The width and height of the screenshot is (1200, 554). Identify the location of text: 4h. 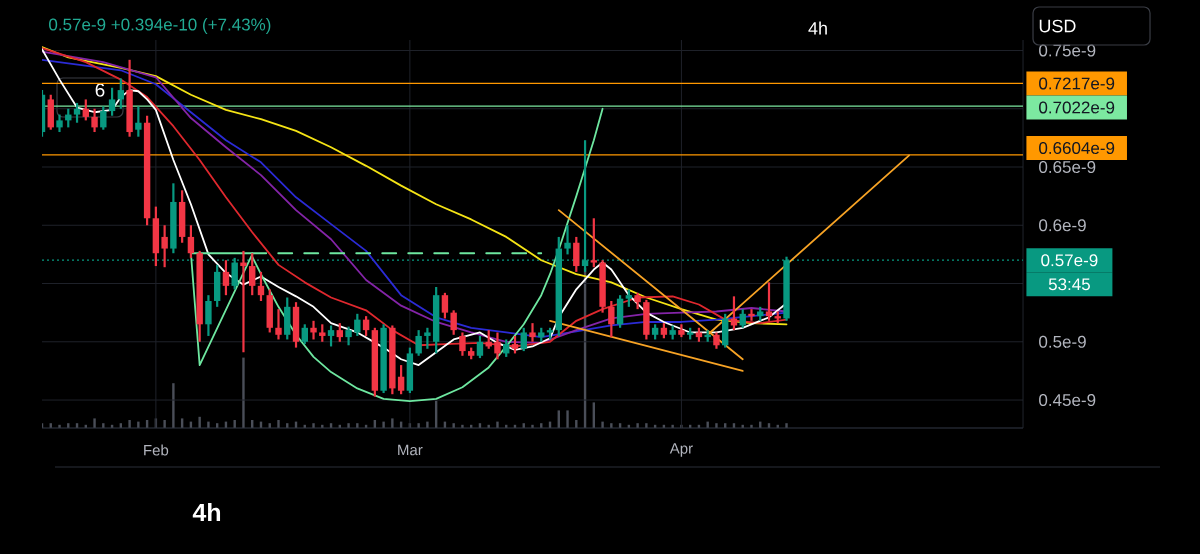
(206, 512).